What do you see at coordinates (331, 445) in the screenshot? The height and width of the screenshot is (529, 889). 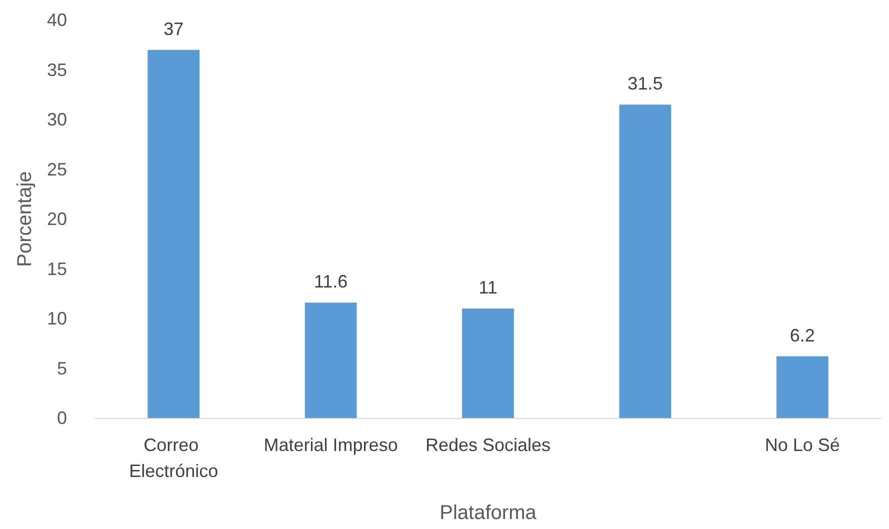 I see `x-tick-label: Material Impreso` at bounding box center [331, 445].